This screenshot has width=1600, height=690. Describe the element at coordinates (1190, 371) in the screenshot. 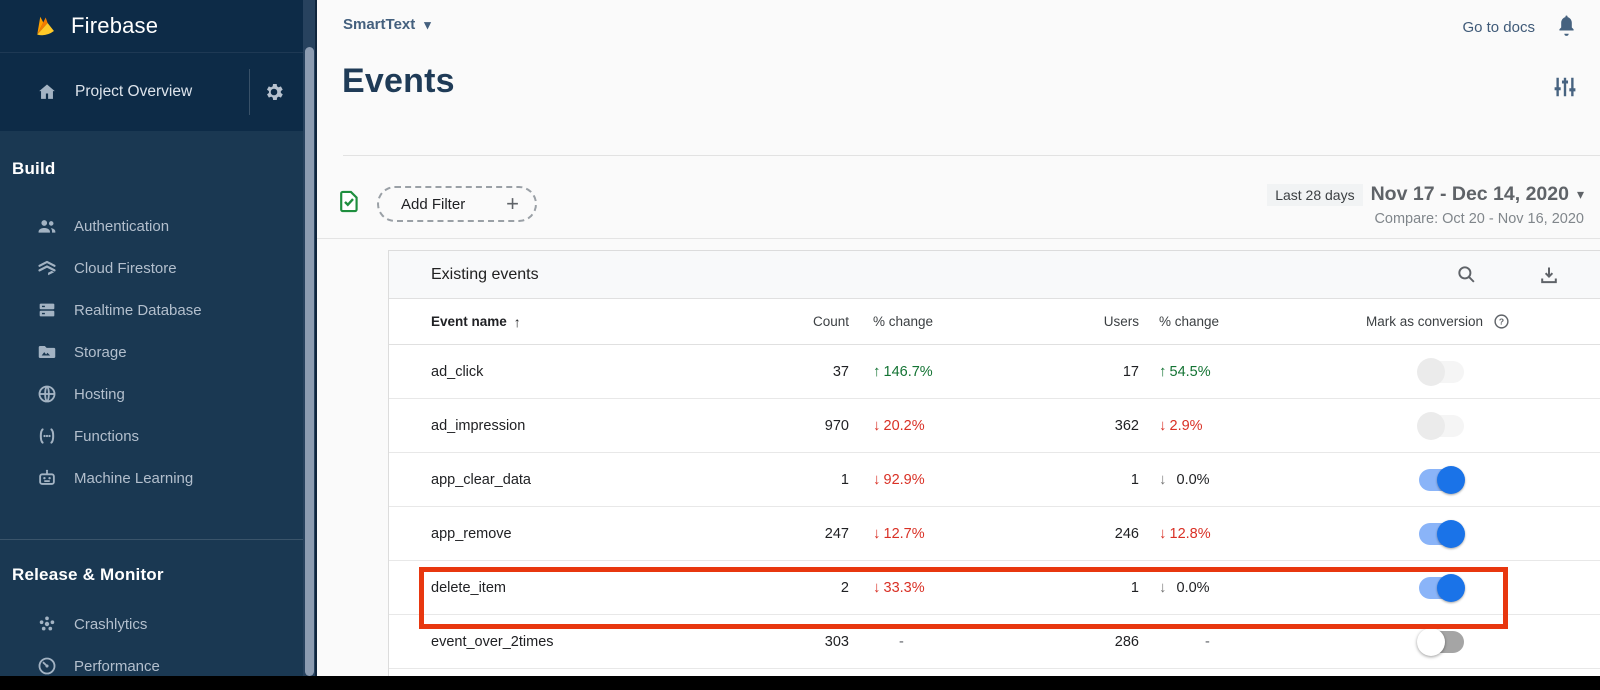

I see `change-value: 54.5%` at that location.